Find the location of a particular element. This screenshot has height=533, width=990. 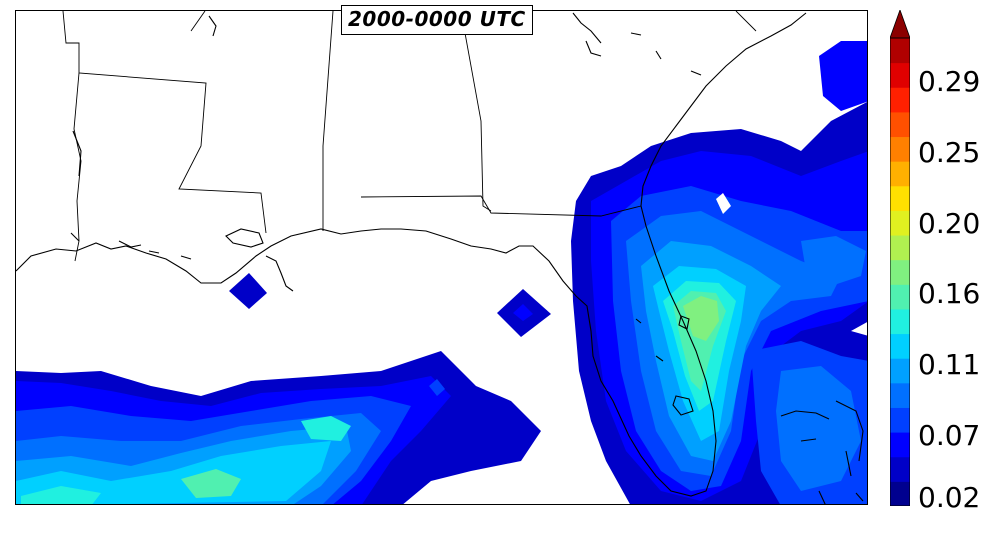

map-title: 2000-0000 UTC is located at coordinates (437, 20).